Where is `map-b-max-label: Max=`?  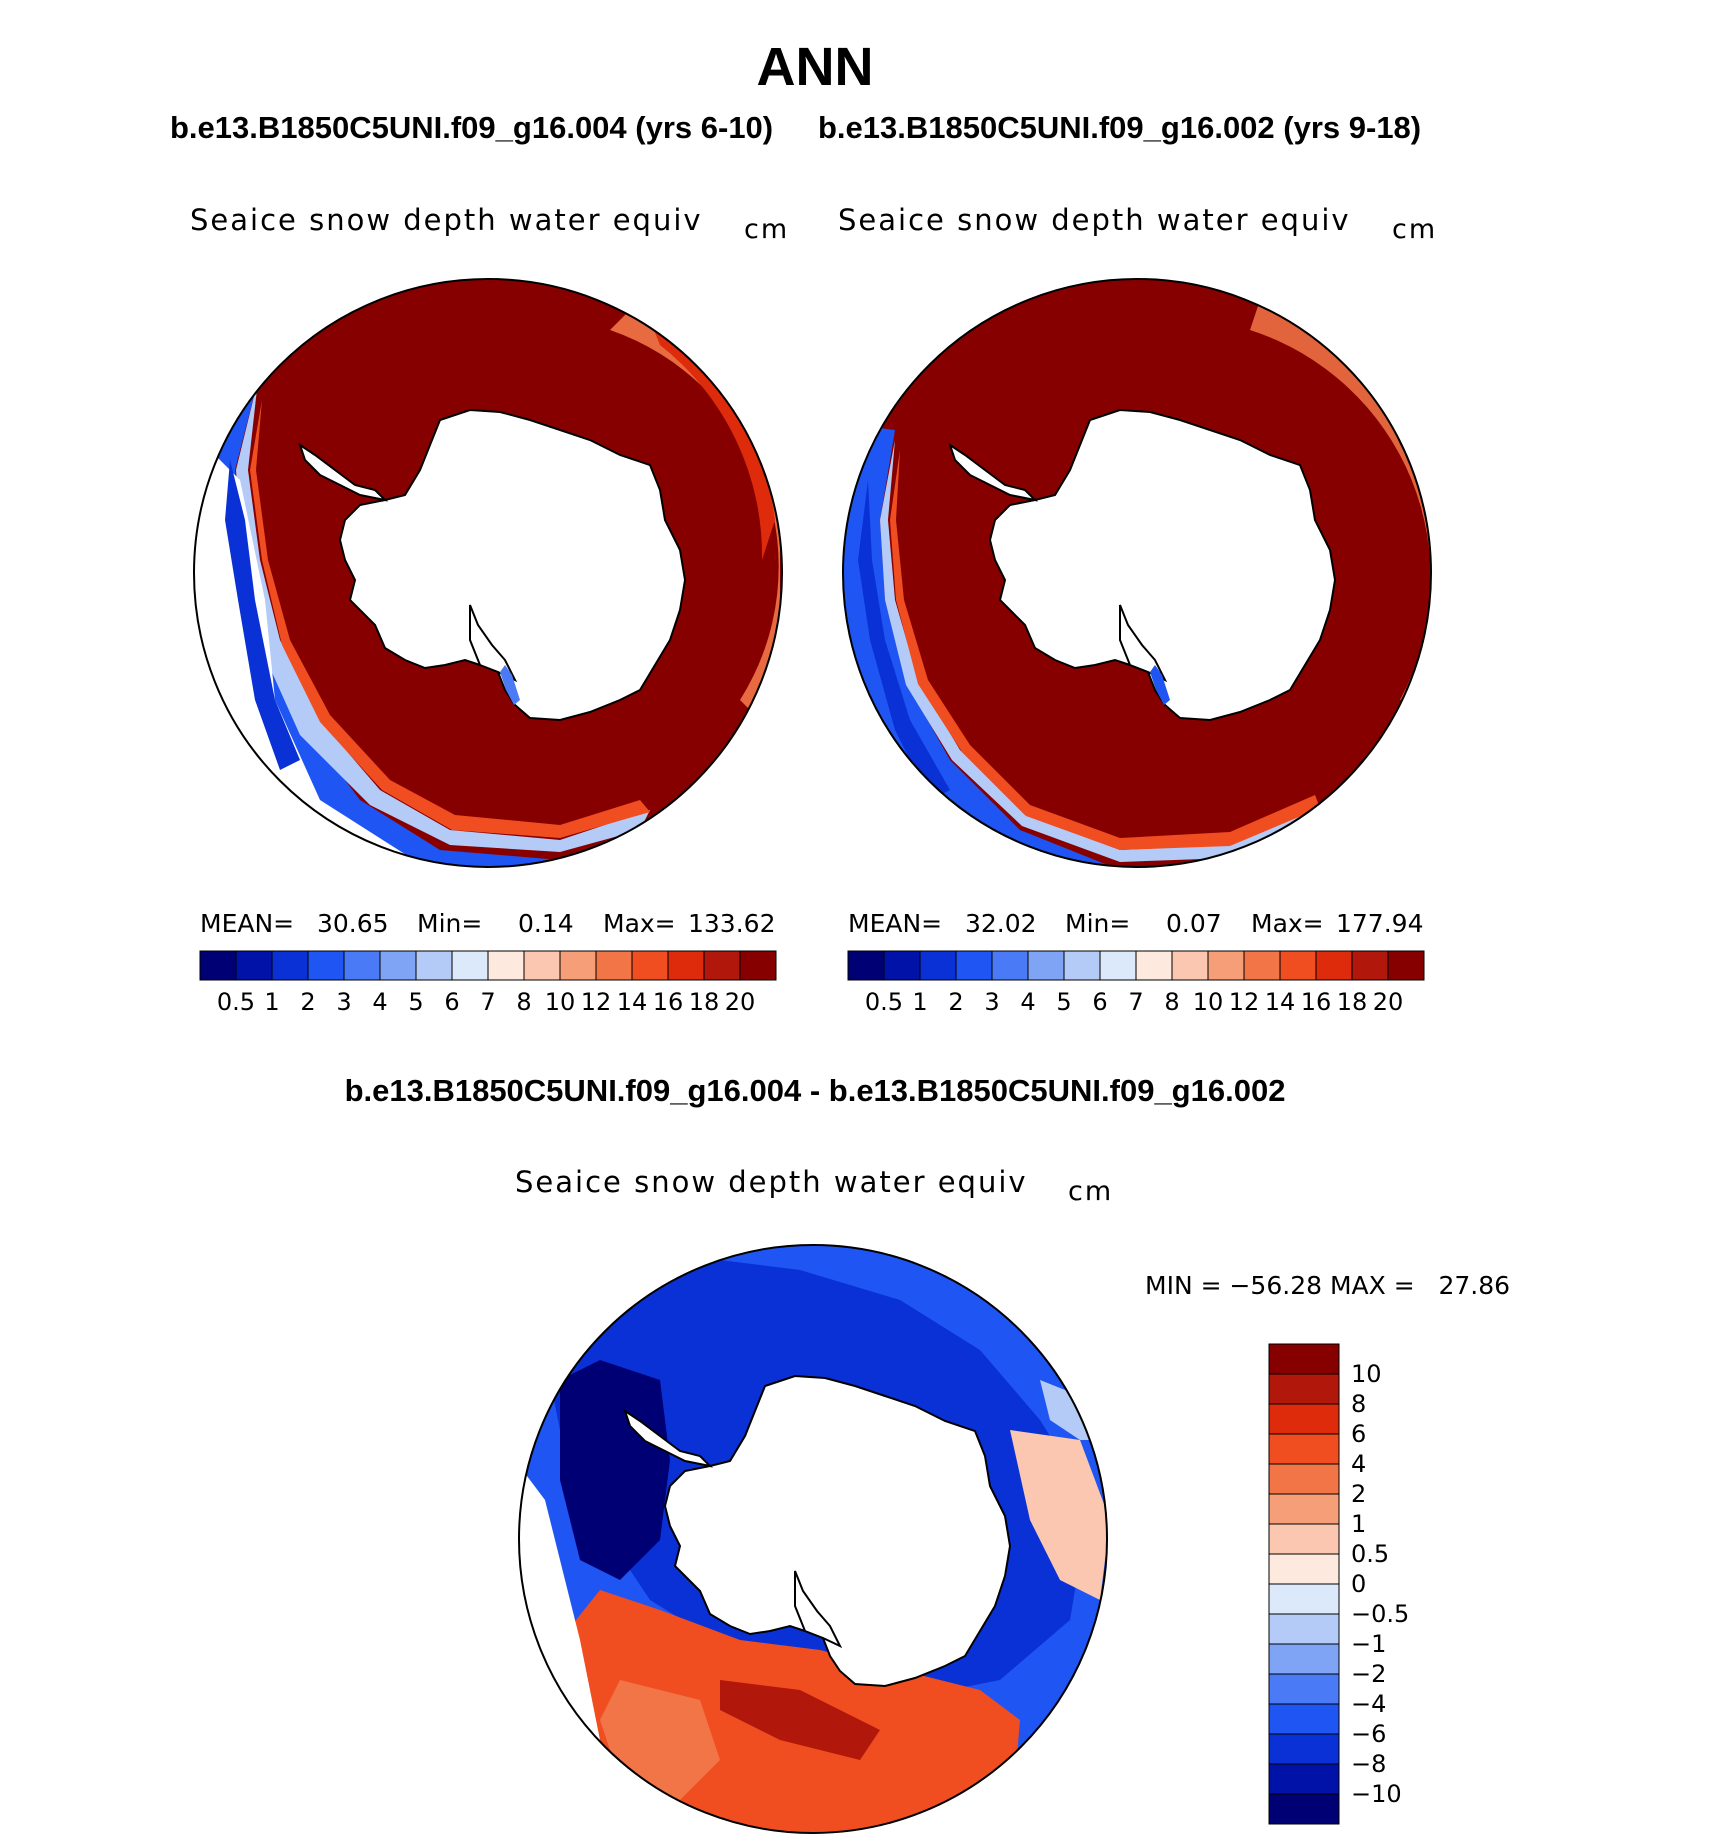 map-b-max-label: Max= is located at coordinates (1287, 923).